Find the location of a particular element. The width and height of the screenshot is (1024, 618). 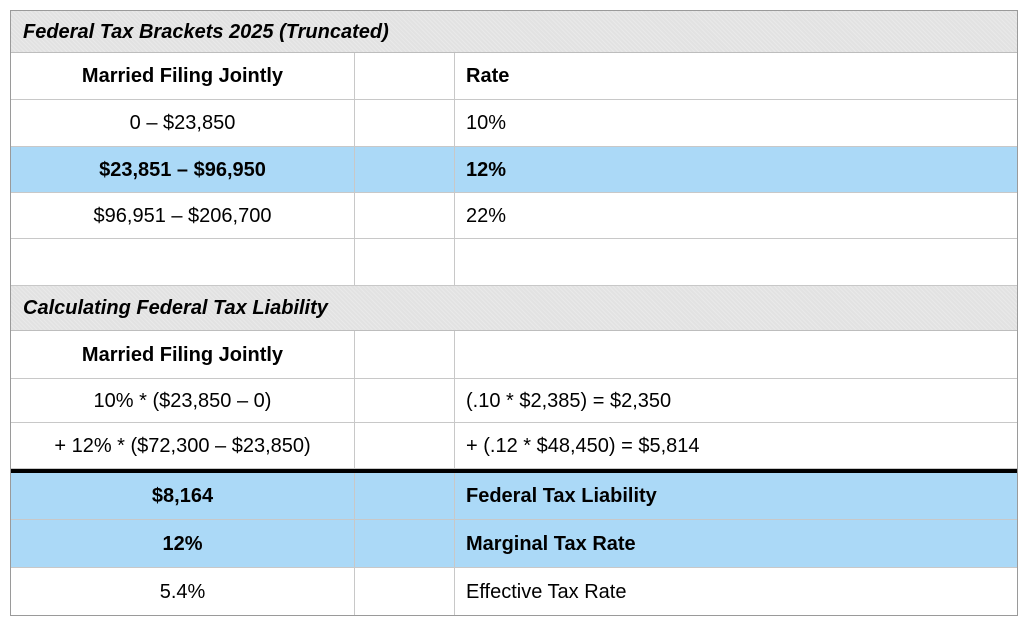

brackets-header-filing-status: Married Filing Jointly is located at coordinates (183, 76).